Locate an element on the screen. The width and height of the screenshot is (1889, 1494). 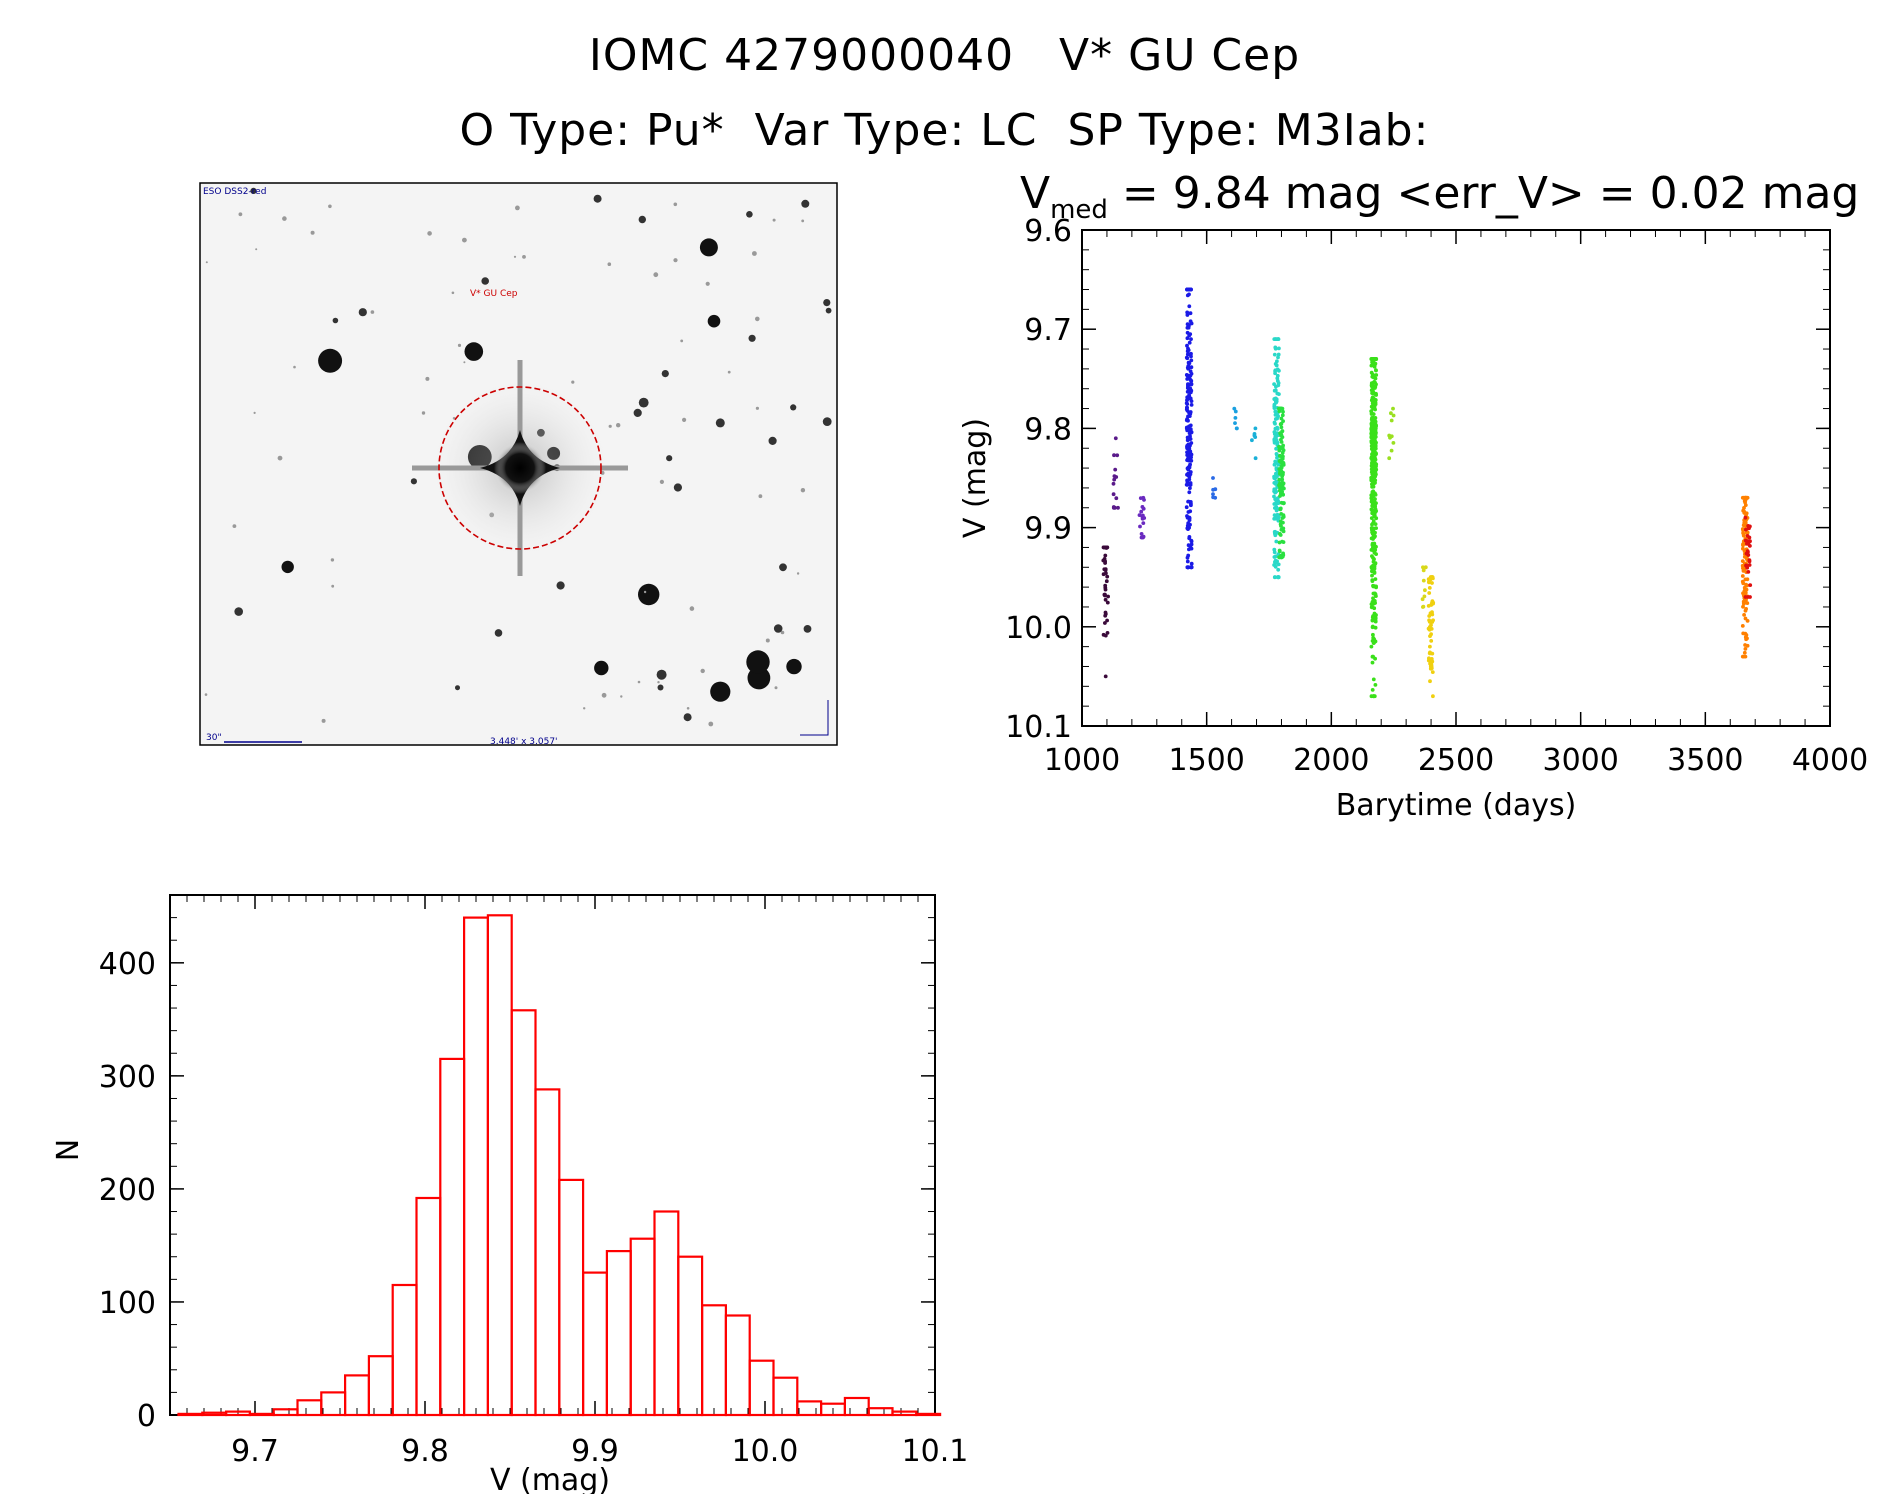
lc-xtick-label: 2000 is located at coordinates (1331, 760).